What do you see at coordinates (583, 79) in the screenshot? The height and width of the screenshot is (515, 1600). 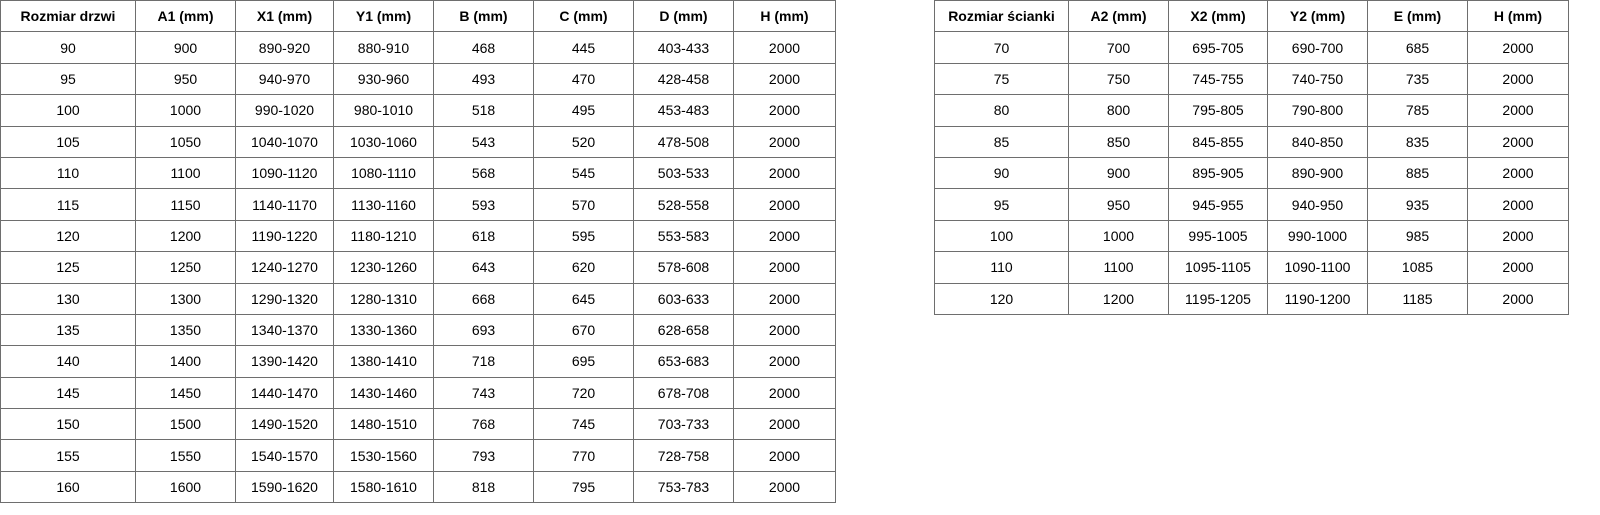 I see `table-cell: 470` at bounding box center [583, 79].